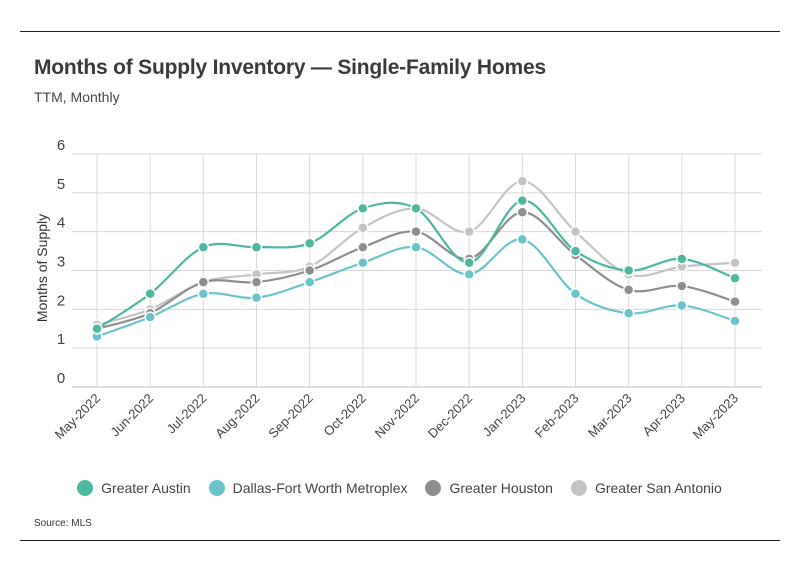  I want to click on legend-label: Greater Austin, so click(146, 488).